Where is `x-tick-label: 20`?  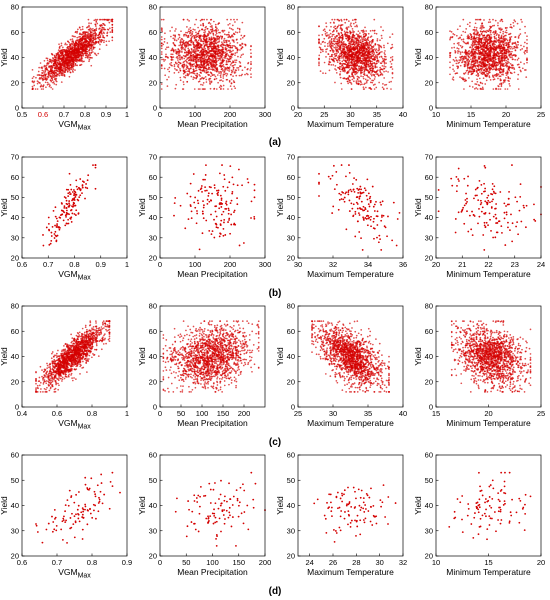
x-tick-label: 20 is located at coordinates (298, 114).